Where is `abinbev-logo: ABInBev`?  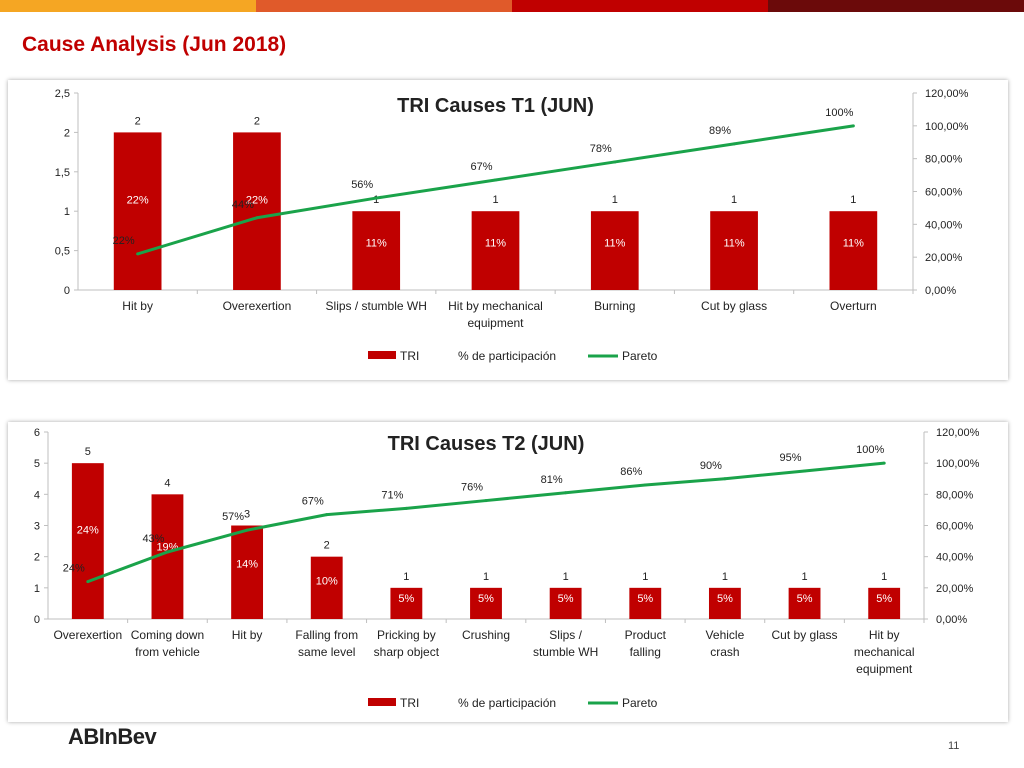 abinbev-logo: ABInBev is located at coordinates (112, 736).